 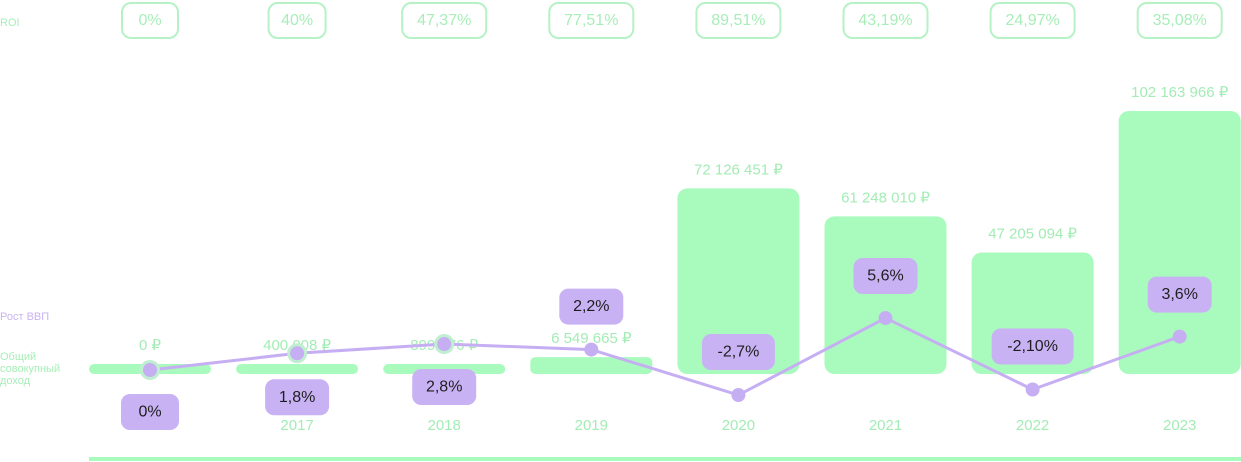 What do you see at coordinates (296, 425) in the screenshot?
I see `year-label: 2017` at bounding box center [296, 425].